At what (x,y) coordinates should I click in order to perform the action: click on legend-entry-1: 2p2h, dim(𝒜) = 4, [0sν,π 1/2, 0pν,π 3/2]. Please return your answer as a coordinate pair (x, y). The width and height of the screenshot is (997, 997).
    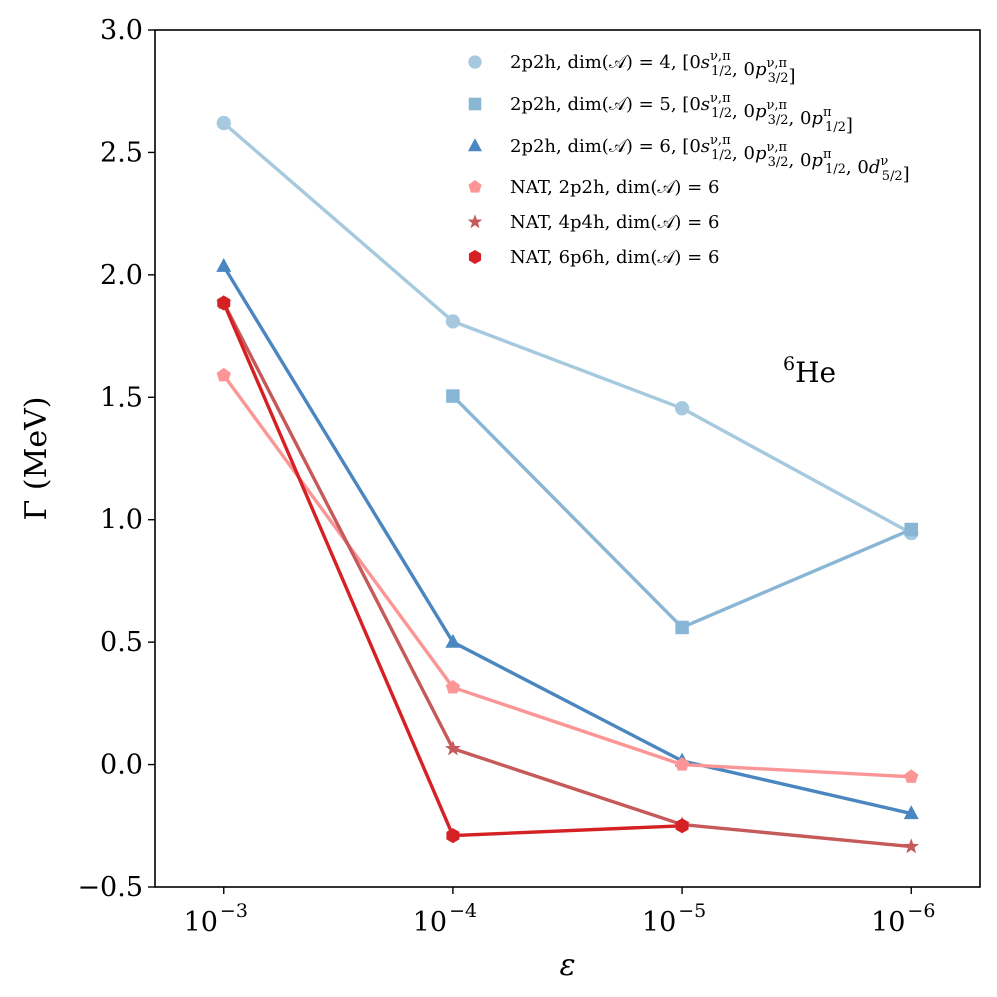
    Looking at the image, I should click on (632, 68).